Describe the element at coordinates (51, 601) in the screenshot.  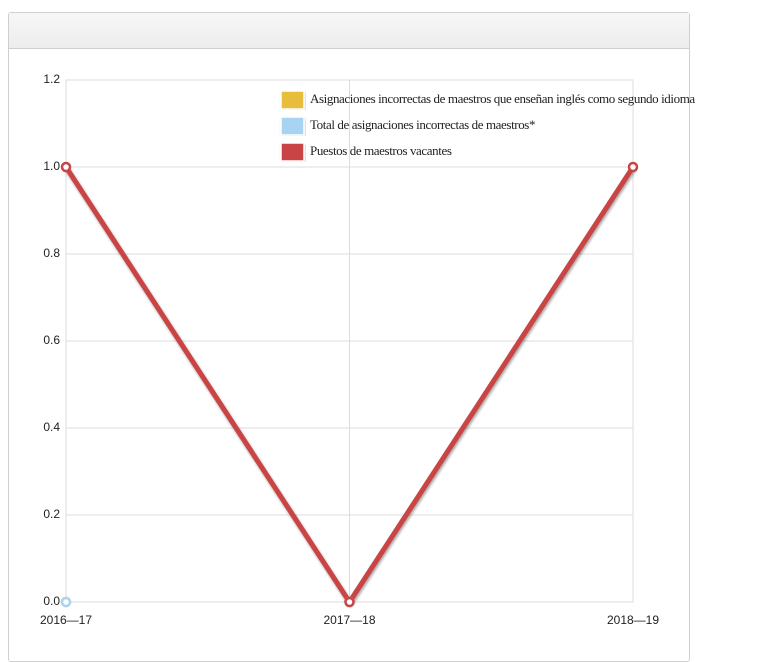
I see `y-tick-label: 0.0` at that location.